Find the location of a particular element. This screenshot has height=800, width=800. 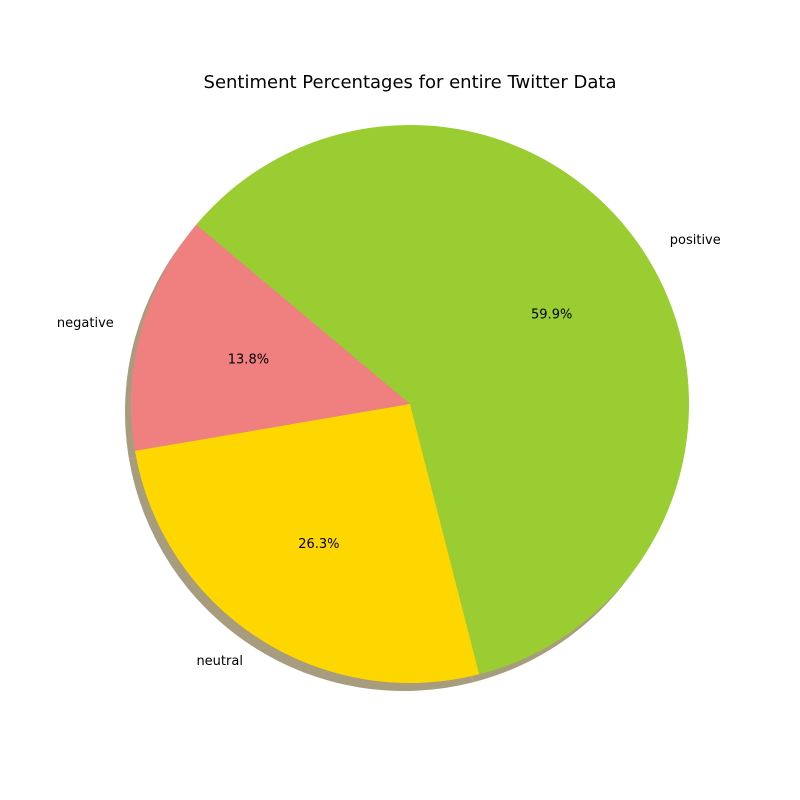

slice-percent-positive: 59.9% is located at coordinates (551, 314).